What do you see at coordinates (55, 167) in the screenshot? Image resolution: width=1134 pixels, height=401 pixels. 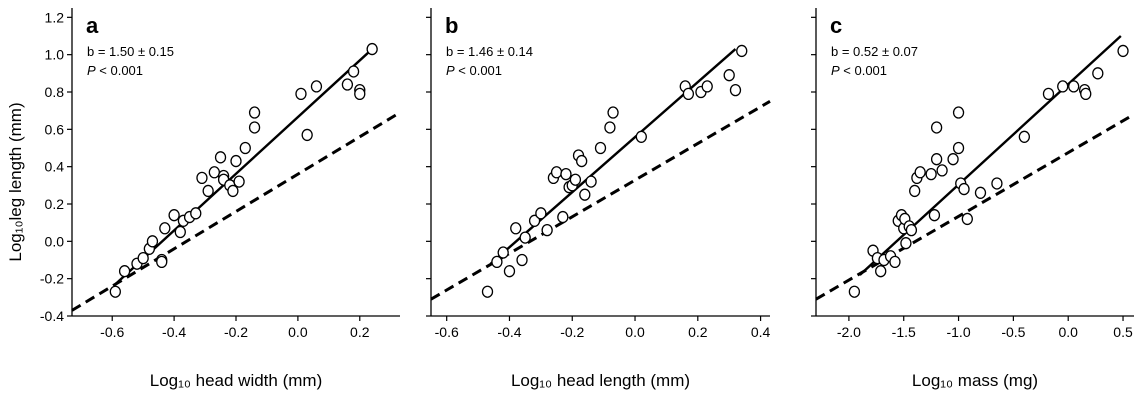 I see `y-tick-label: 0.4` at bounding box center [55, 167].